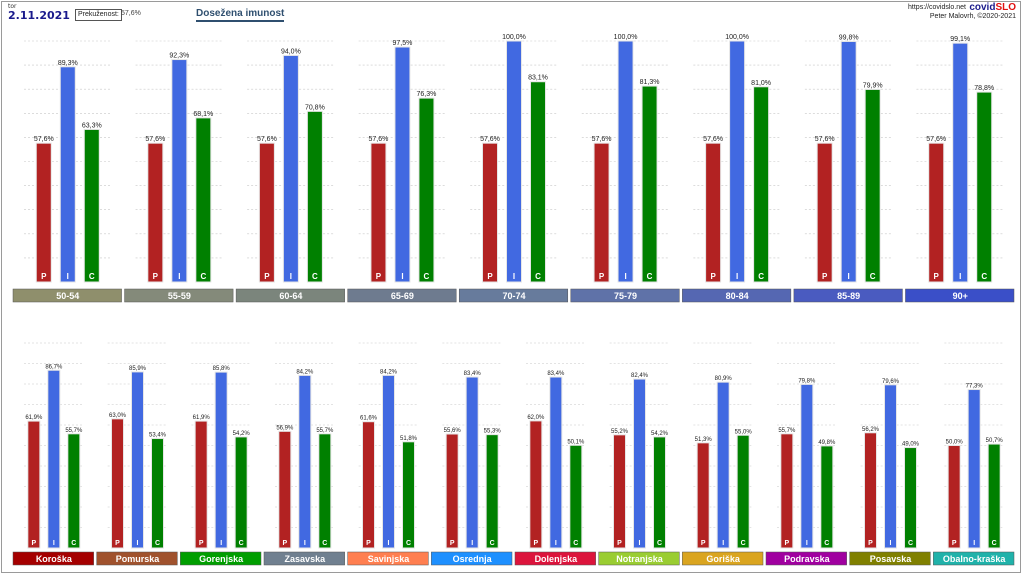 This screenshot has width=1024, height=576. Describe the element at coordinates (325, 431) in the screenshot. I see `value-label: 55,7%` at that location.